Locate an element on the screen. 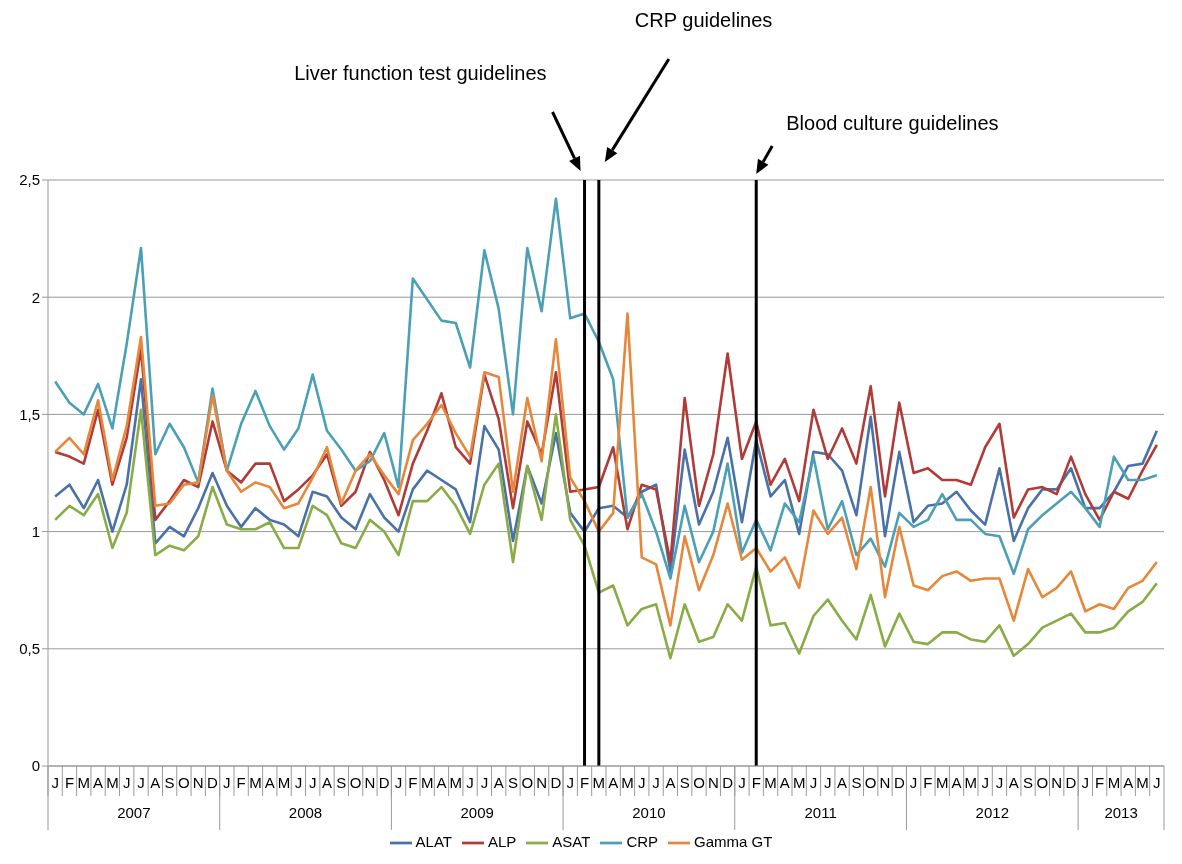 The height and width of the screenshot is (864, 1182). text: 2010 is located at coordinates (649, 812).